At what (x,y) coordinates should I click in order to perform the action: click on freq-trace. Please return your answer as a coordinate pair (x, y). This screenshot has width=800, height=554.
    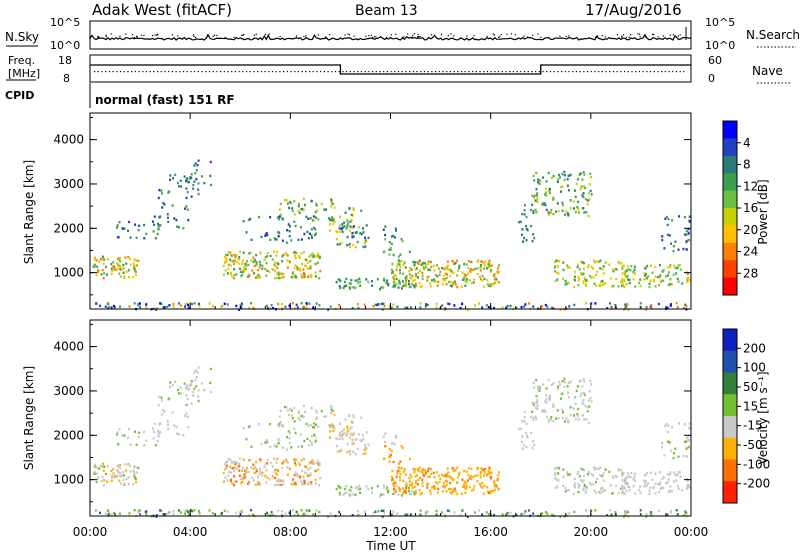
    Looking at the image, I should click on (390, 69).